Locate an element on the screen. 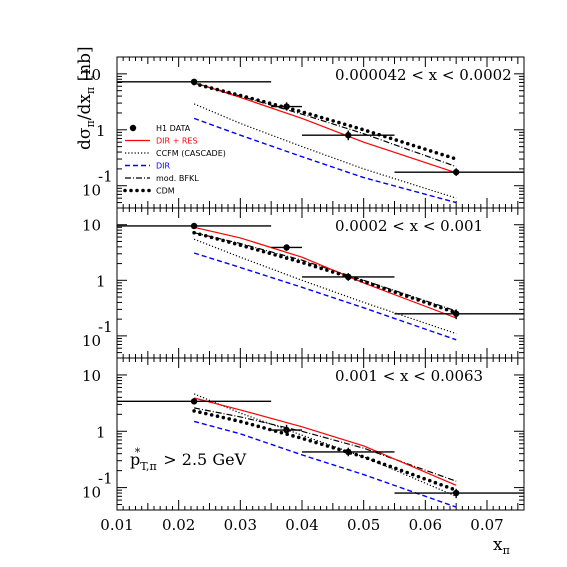 The width and height of the screenshot is (567, 567). x-axis: 0.01 0.02 0.03 0.04 0.05 0.06 0.07 is located at coordinates (301, 525).